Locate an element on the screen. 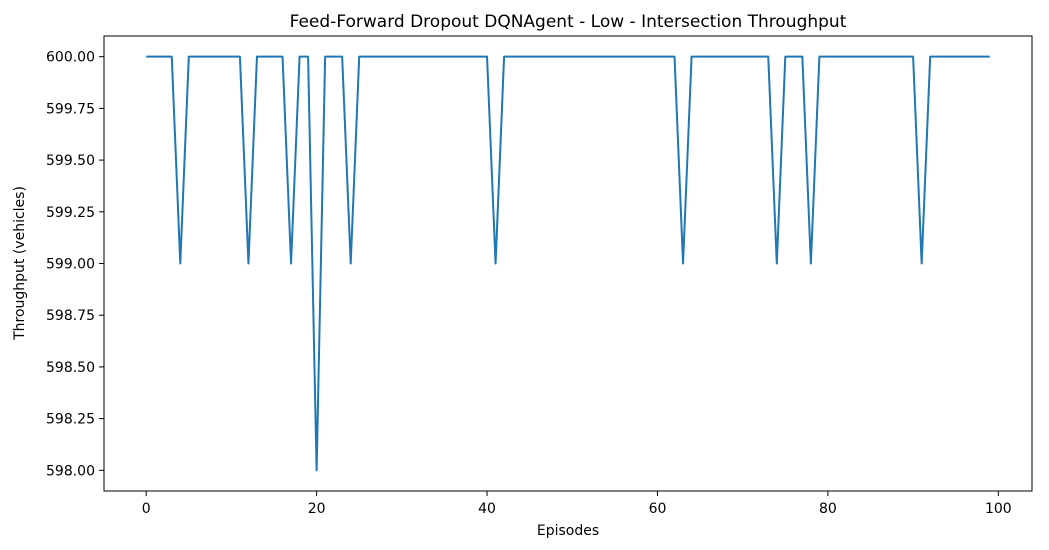 The width and height of the screenshot is (1049, 550). y-tick-label: 598.50 is located at coordinates (70, 368).